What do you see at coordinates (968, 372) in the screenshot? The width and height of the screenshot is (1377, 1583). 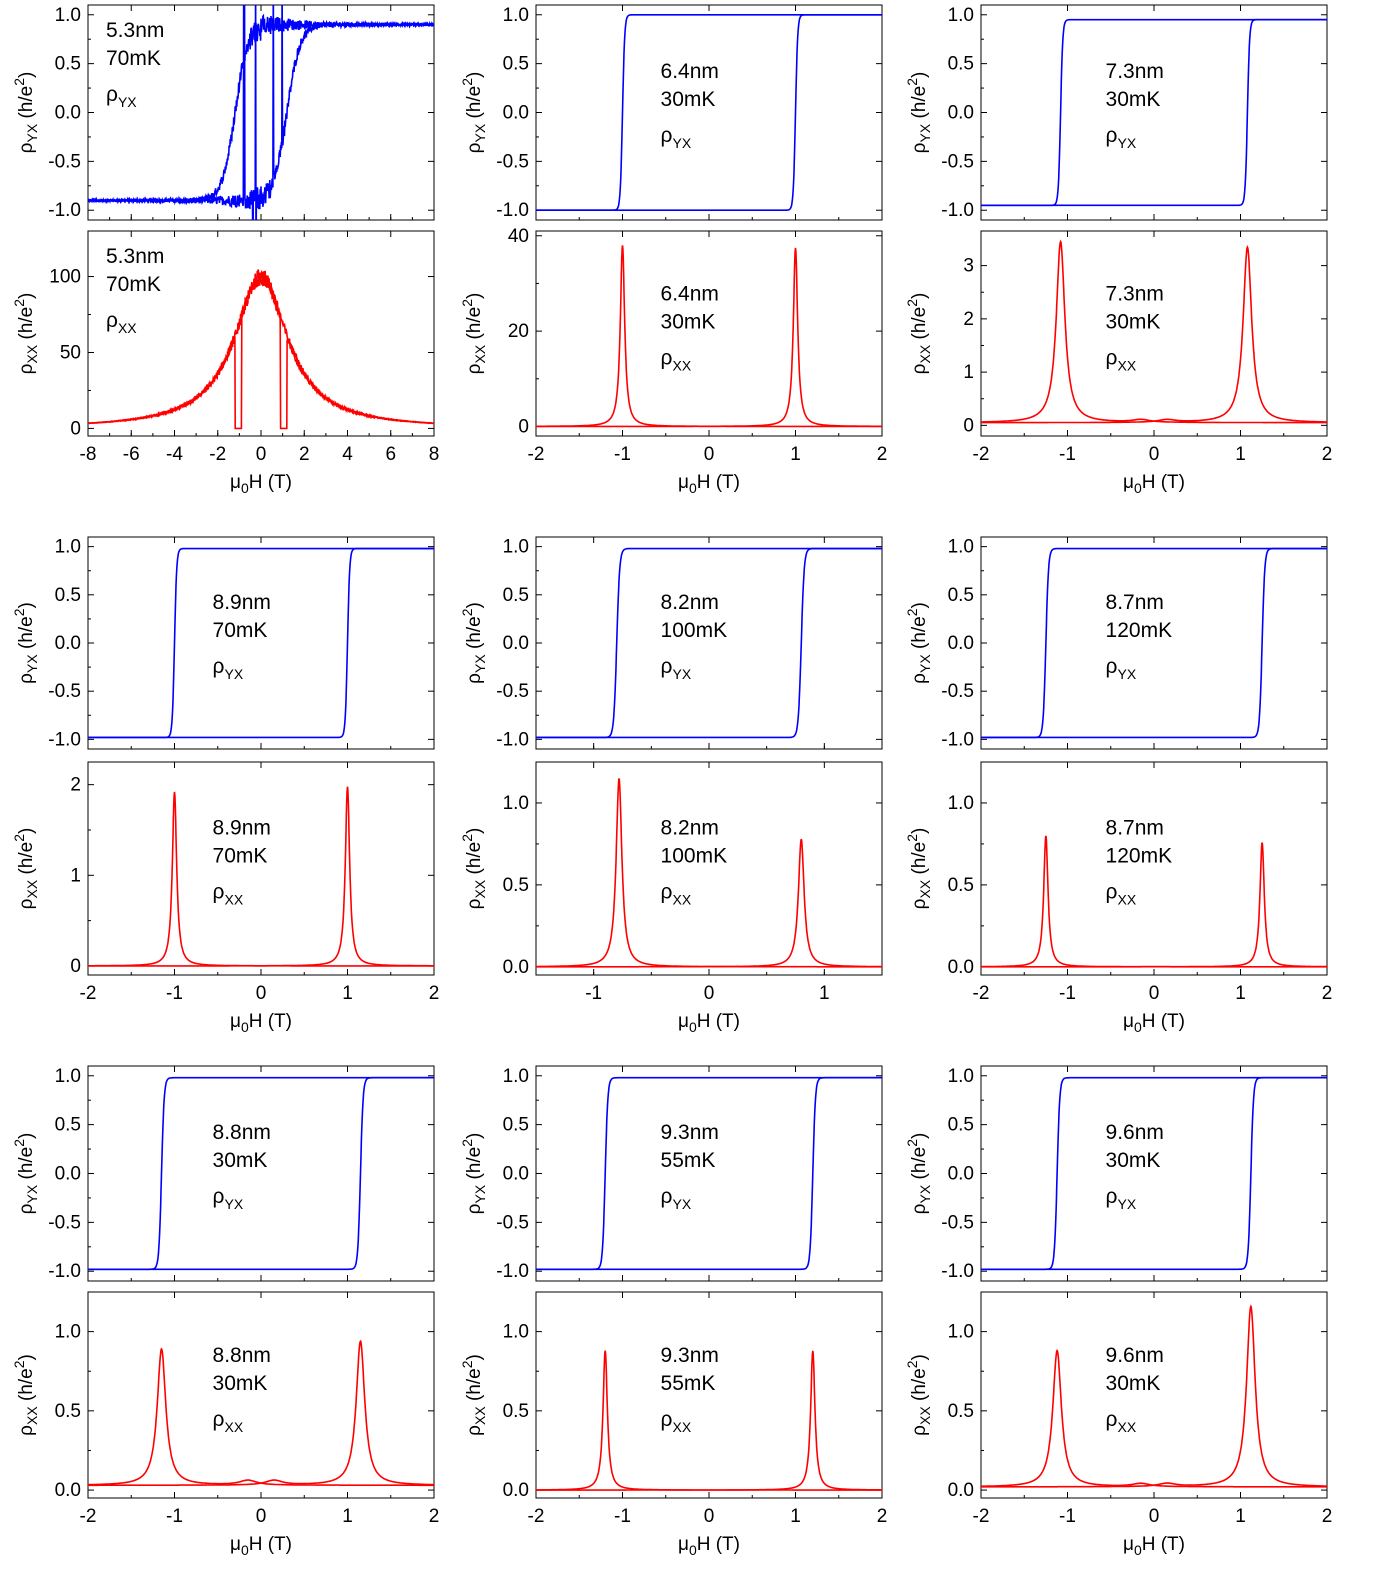 I see `y-tick-label: 1` at bounding box center [968, 372].